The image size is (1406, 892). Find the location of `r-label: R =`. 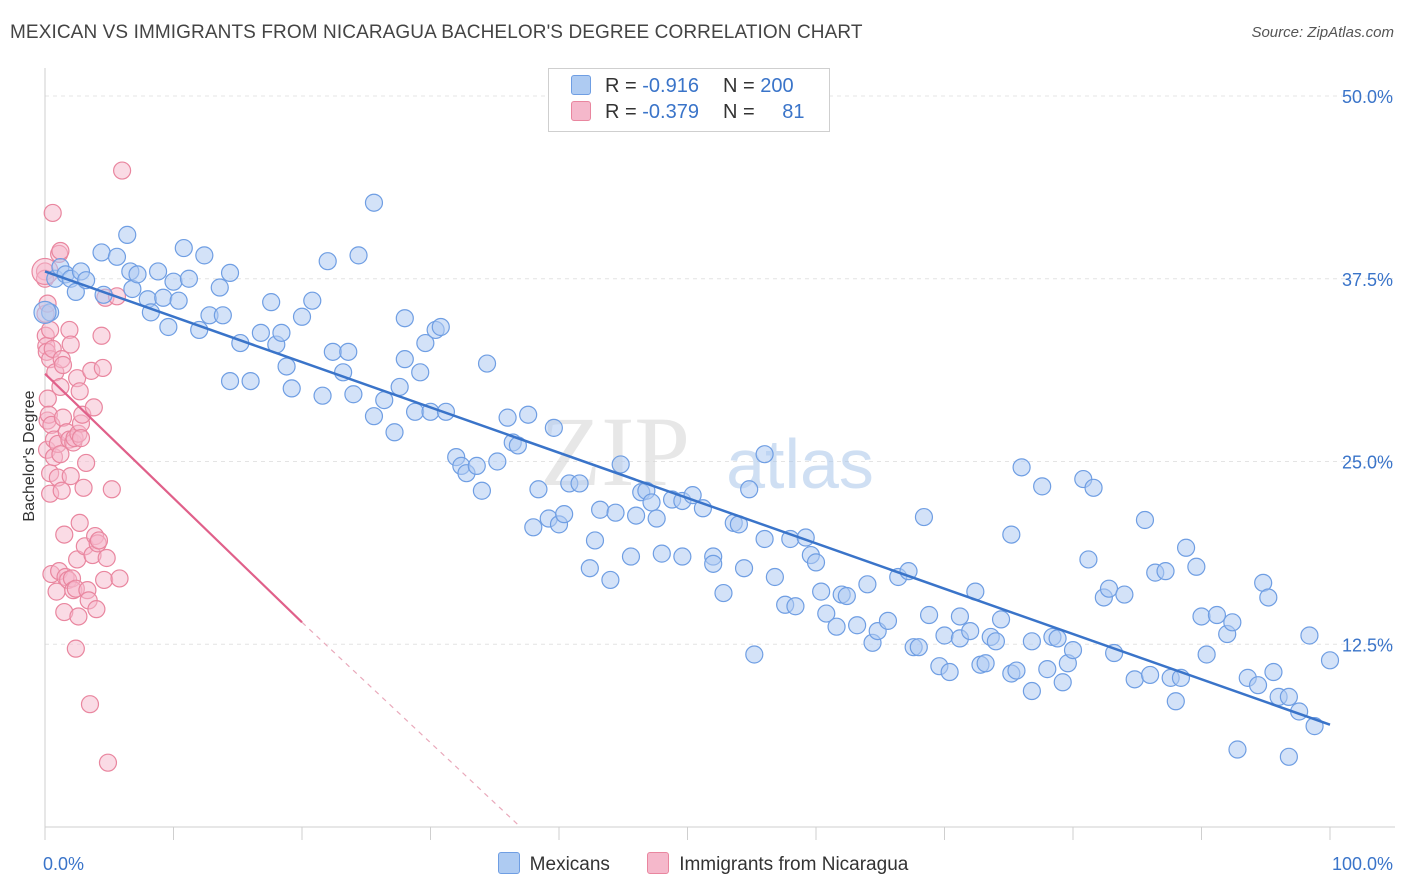

r-label: R = is located at coordinates (624, 112).